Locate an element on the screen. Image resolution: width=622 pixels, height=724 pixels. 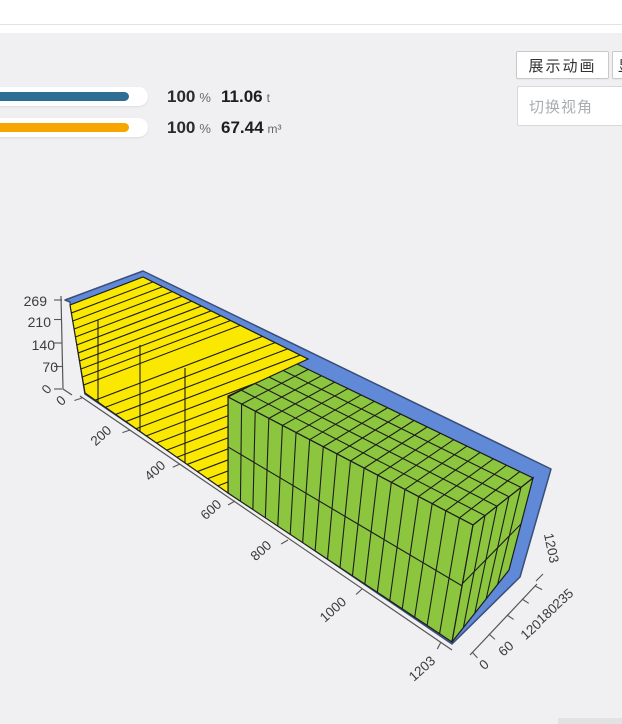
bottom-corner-strip is located at coordinates (590, 721).